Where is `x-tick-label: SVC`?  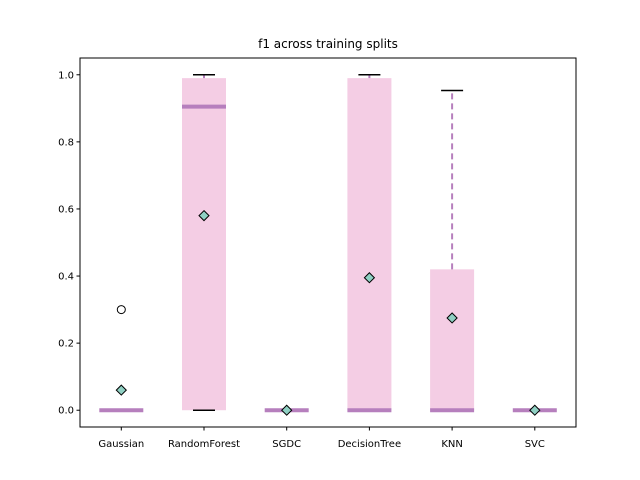 x-tick-label: SVC is located at coordinates (535, 444).